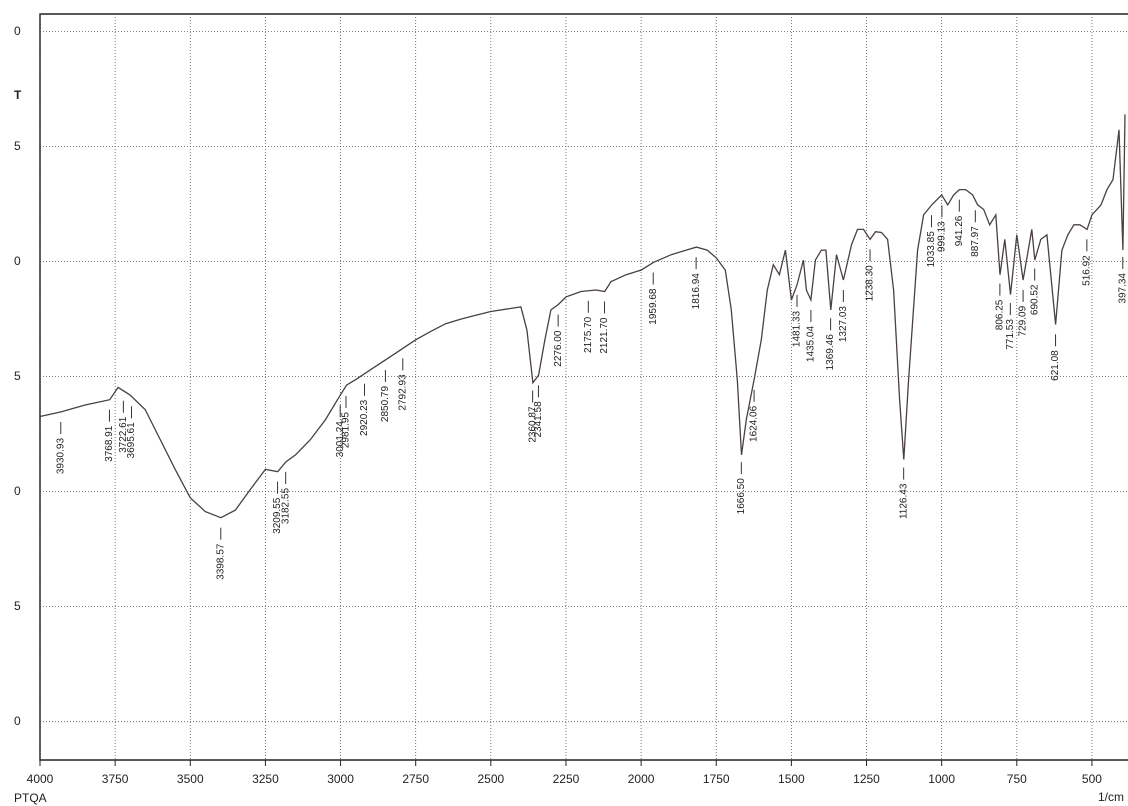 The image size is (1128, 806). What do you see at coordinates (931, 249) in the screenshot?
I see `peak-label: 1033.85` at bounding box center [931, 249].